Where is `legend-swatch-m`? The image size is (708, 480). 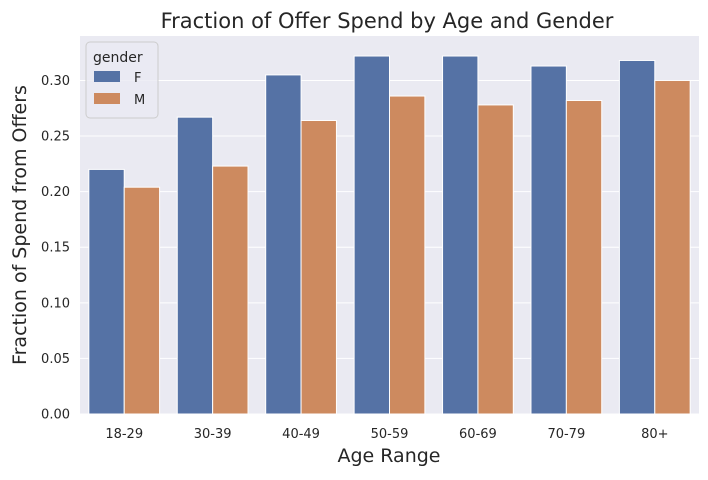
legend-swatch-m is located at coordinates (107, 98).